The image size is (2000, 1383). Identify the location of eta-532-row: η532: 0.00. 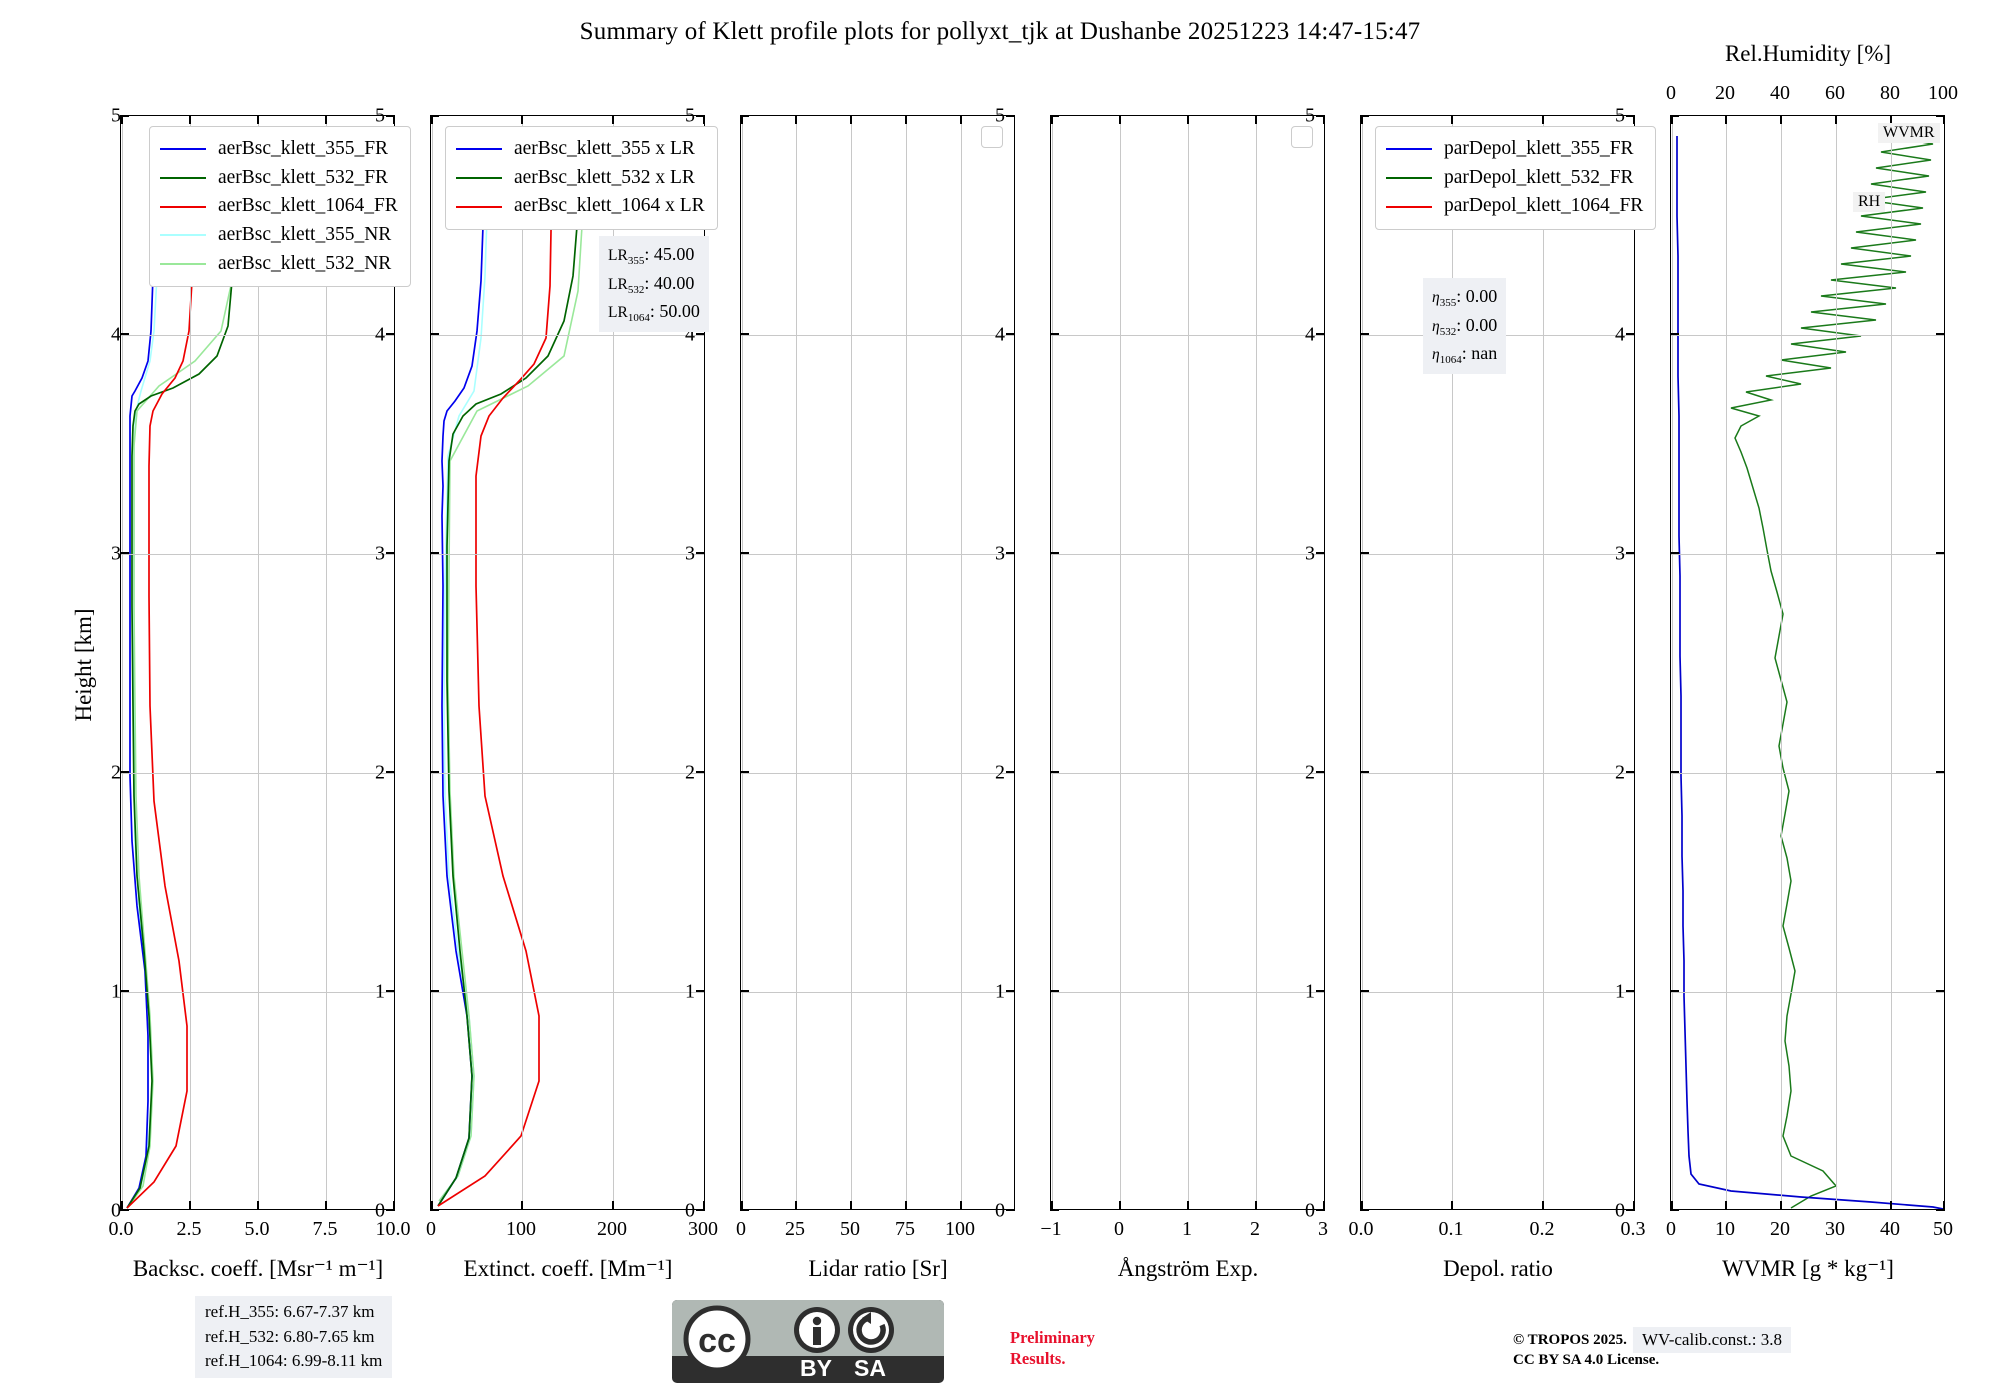
(1464, 326).